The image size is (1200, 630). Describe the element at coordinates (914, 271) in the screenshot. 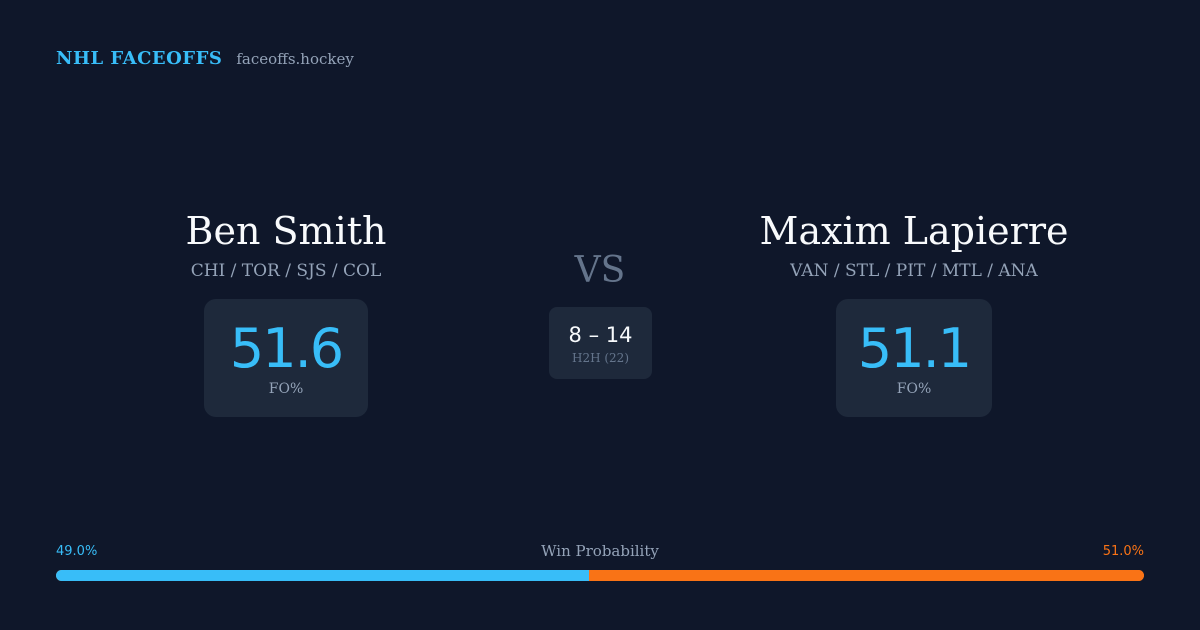

I see `player-right-teams: VAN / STL / PIT / MTL / ANA` at that location.